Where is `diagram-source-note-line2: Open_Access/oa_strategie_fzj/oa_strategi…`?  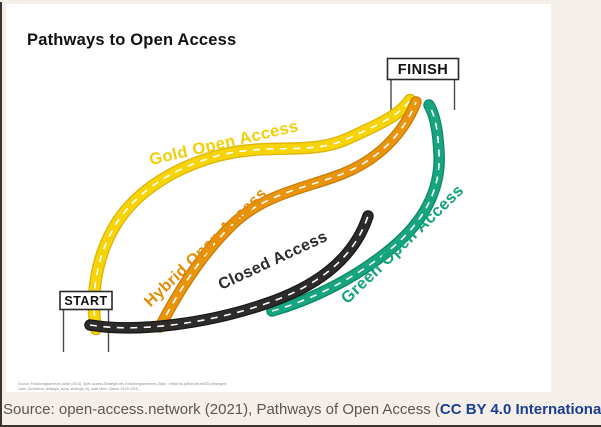 diagram-source-note-line2: Open_Access/oa_strategie_fzj/oa_strategi… is located at coordinates (78, 388).